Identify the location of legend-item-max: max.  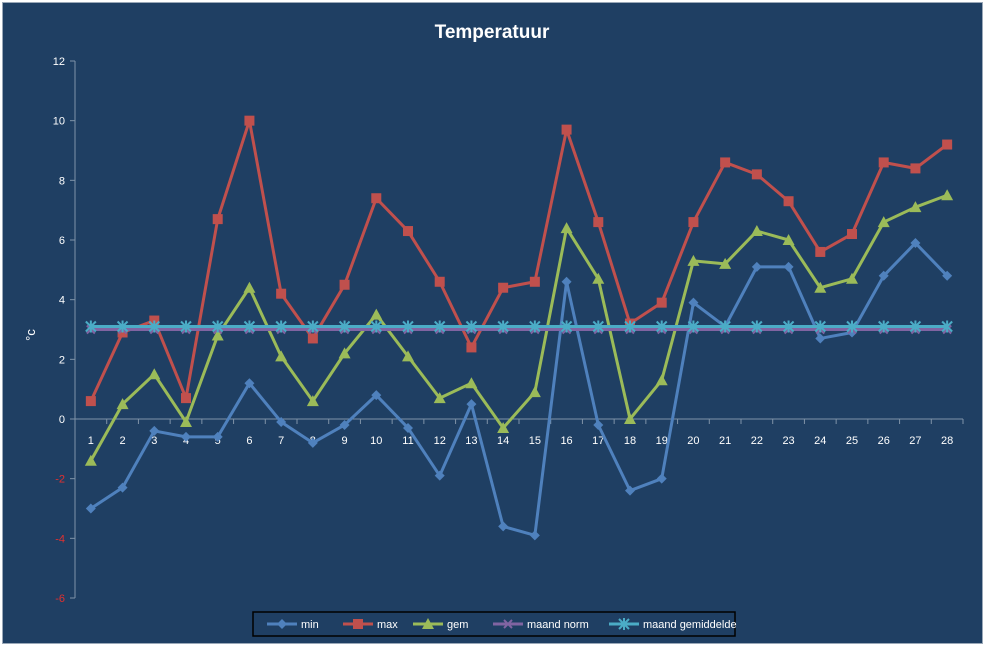
(370, 625).